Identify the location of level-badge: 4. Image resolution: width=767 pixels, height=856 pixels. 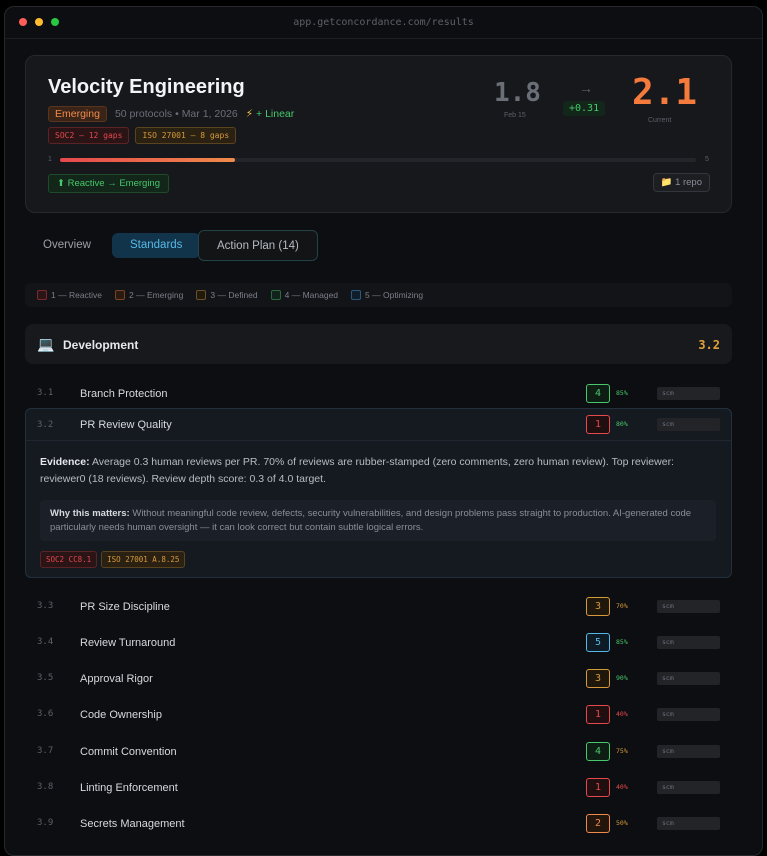
(598, 751).